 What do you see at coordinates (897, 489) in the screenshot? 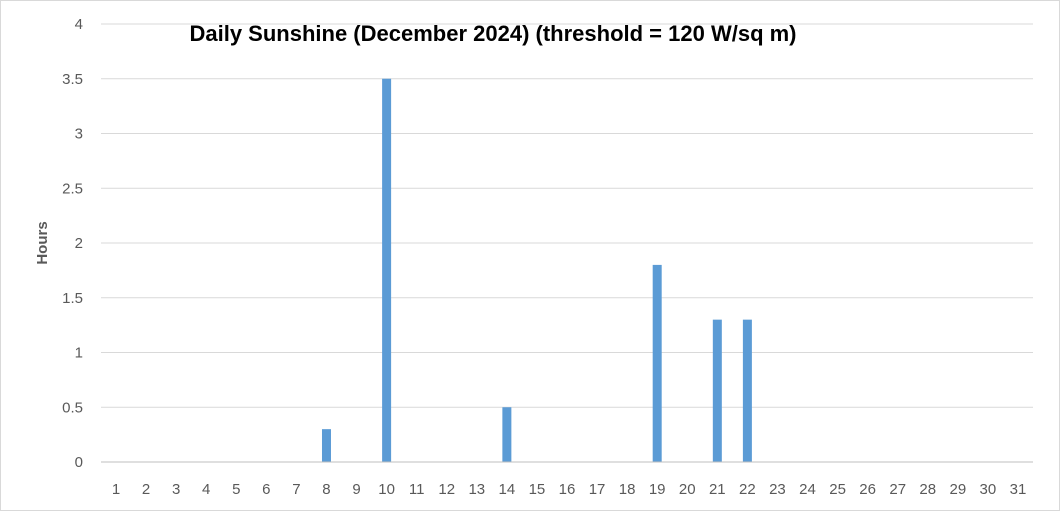
I see `x-tick-label: 27` at bounding box center [897, 489].